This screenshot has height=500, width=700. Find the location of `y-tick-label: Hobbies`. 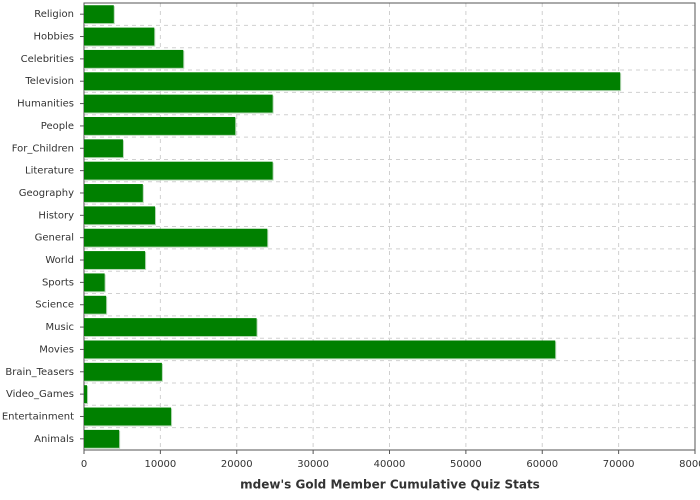

y-tick-label: Hobbies is located at coordinates (54, 37).